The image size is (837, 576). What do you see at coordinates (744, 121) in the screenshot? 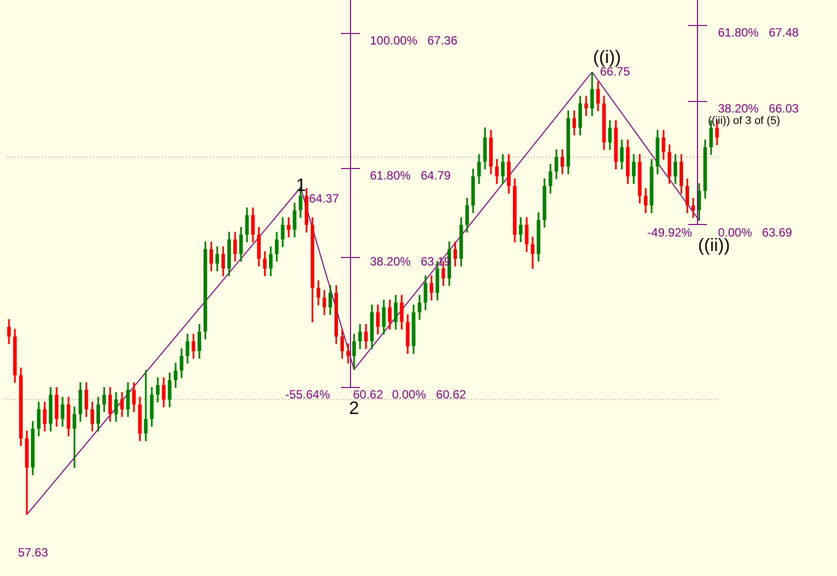
I see `annotation: ((iii)) of 3 of (5)` at bounding box center [744, 121].